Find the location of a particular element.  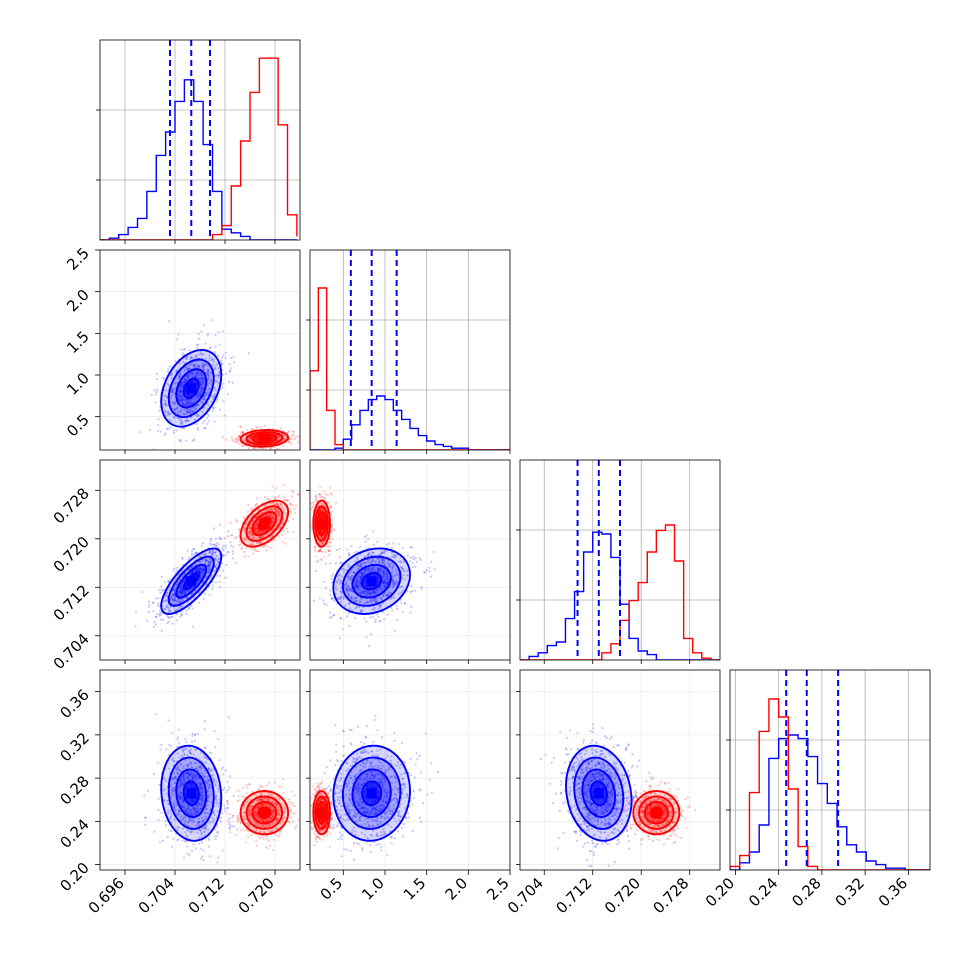

y-tick-label: 2.0 is located at coordinates (78, 301).